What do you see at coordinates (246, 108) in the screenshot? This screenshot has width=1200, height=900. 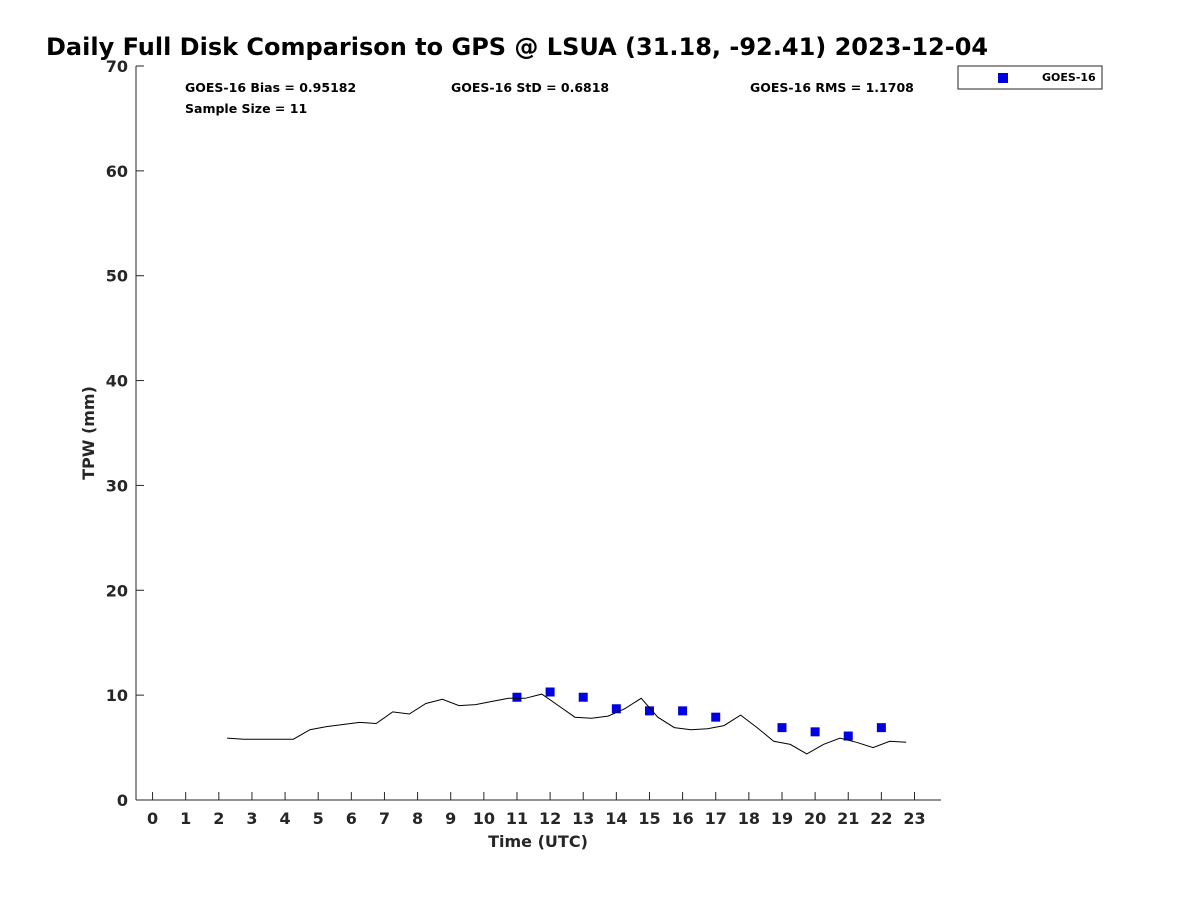 I see `stat-sample-size: Sample Size = 11` at bounding box center [246, 108].